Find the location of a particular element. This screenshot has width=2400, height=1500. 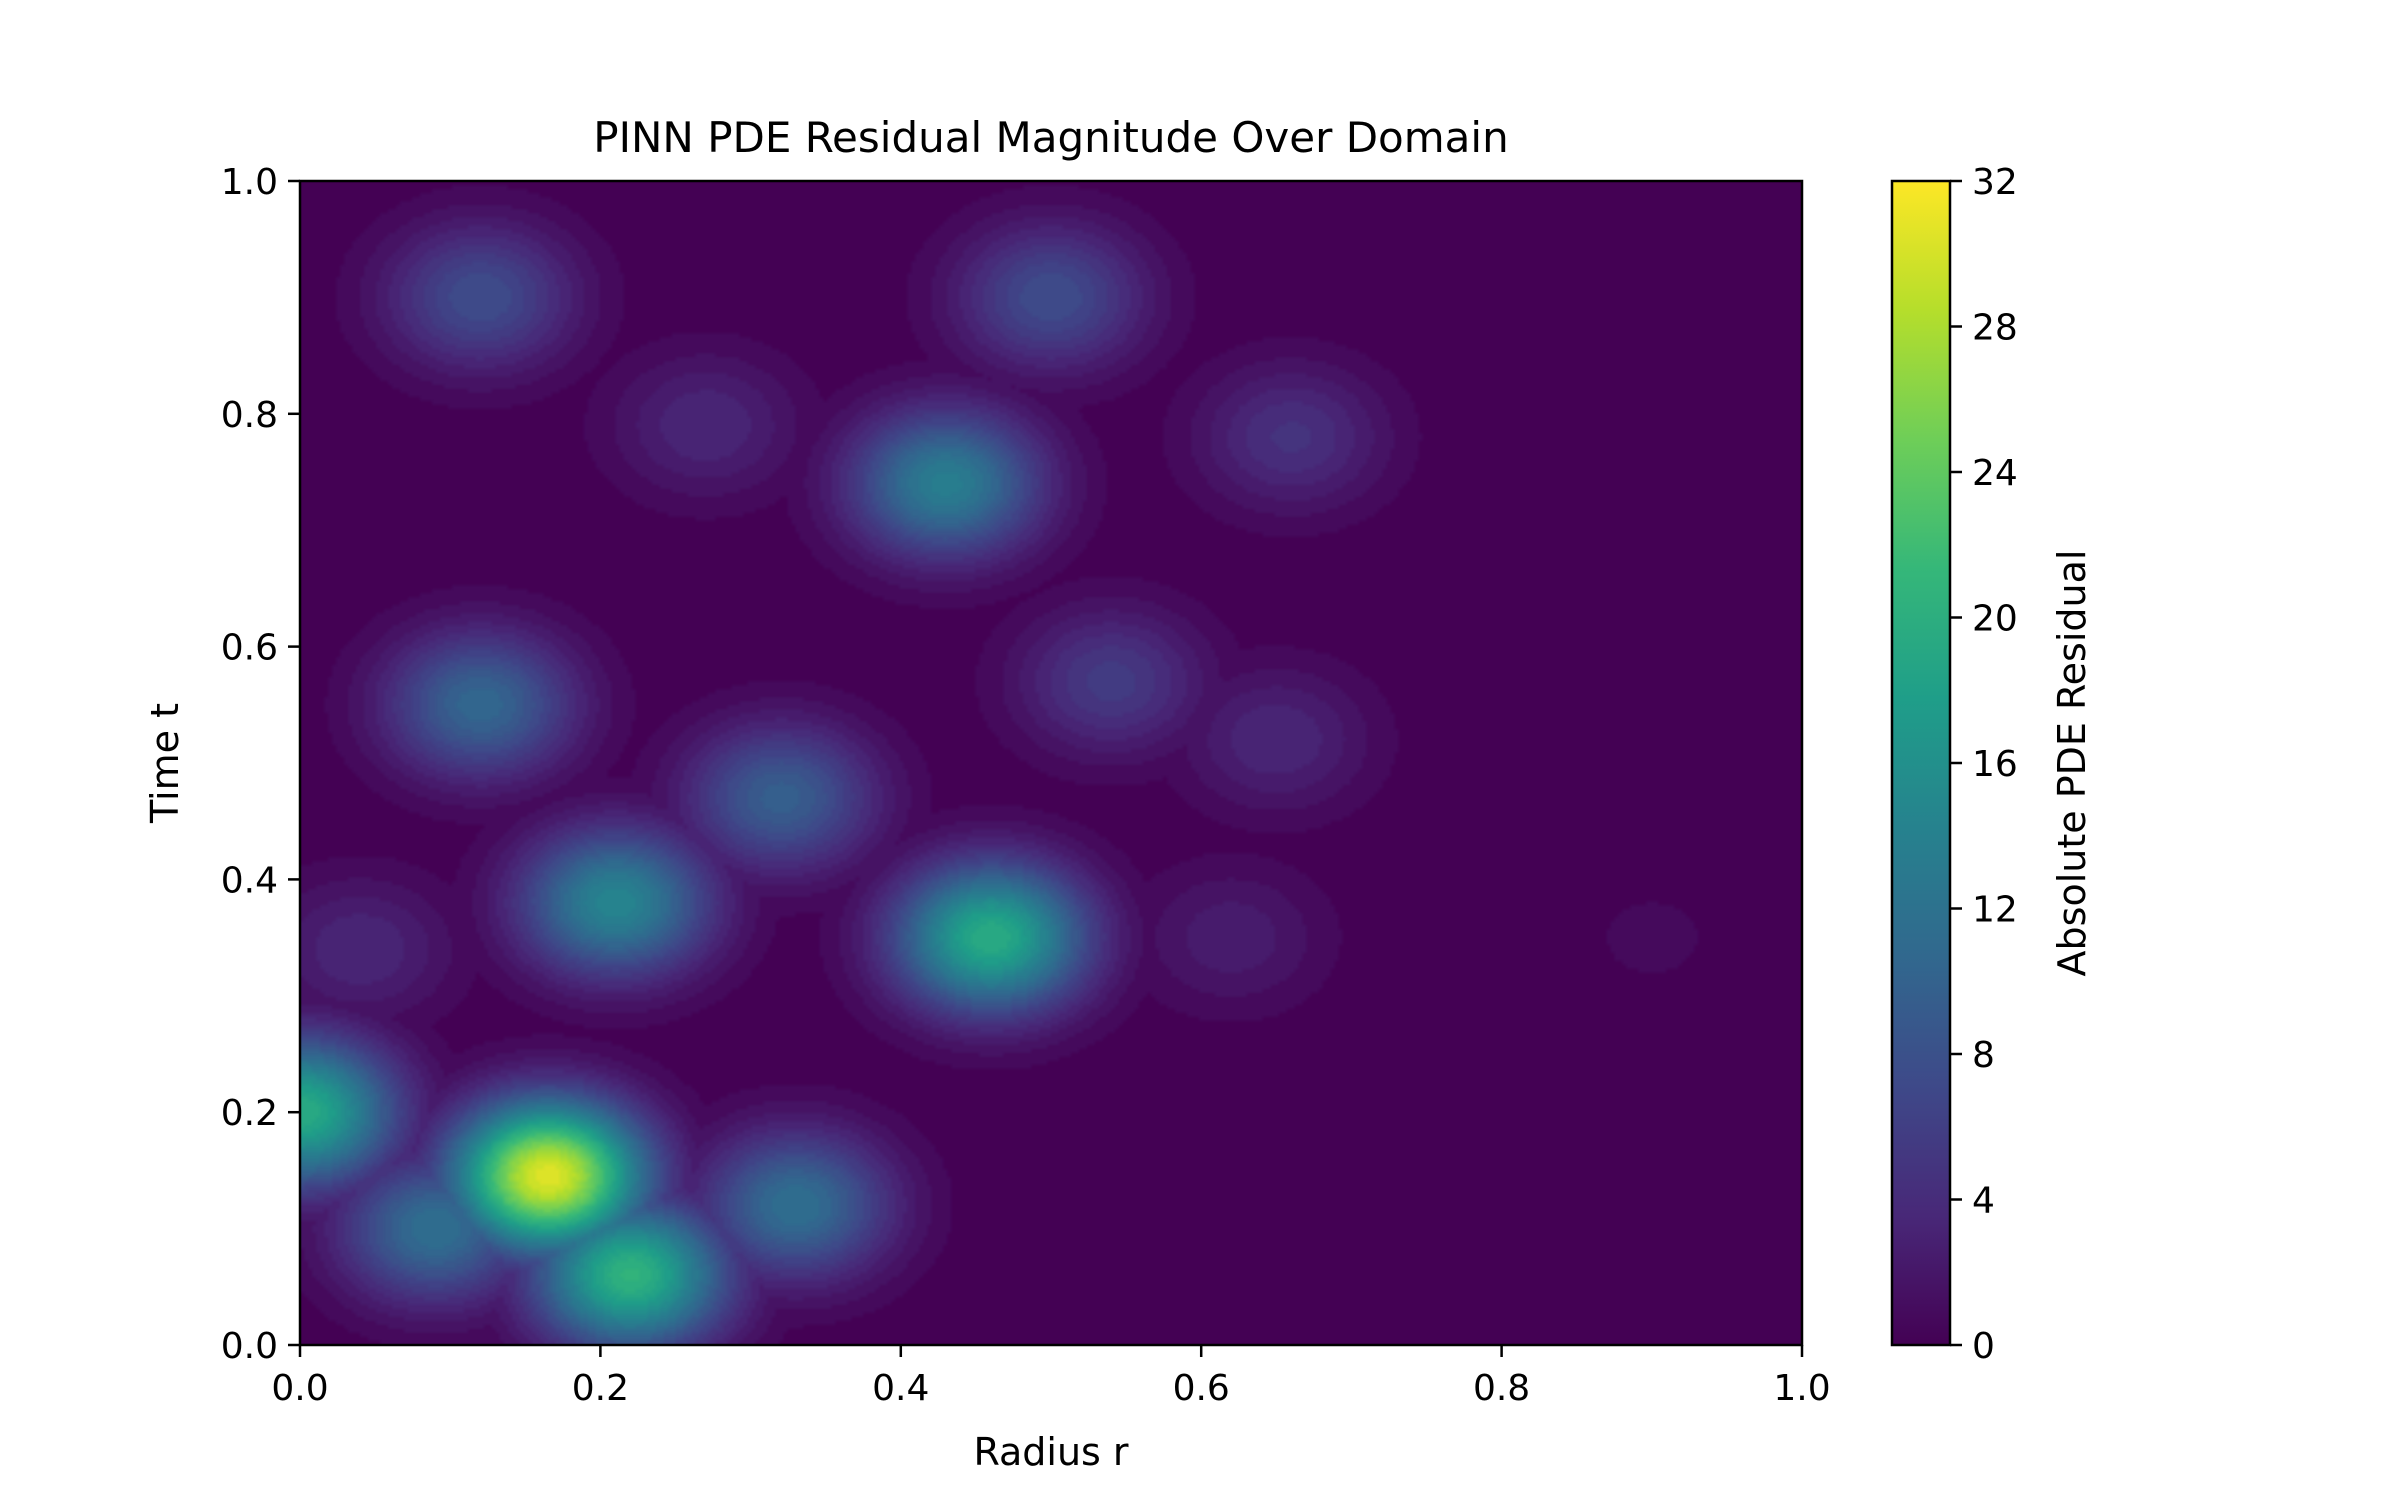

x-tick-label: 0.4 is located at coordinates (900, 1388).